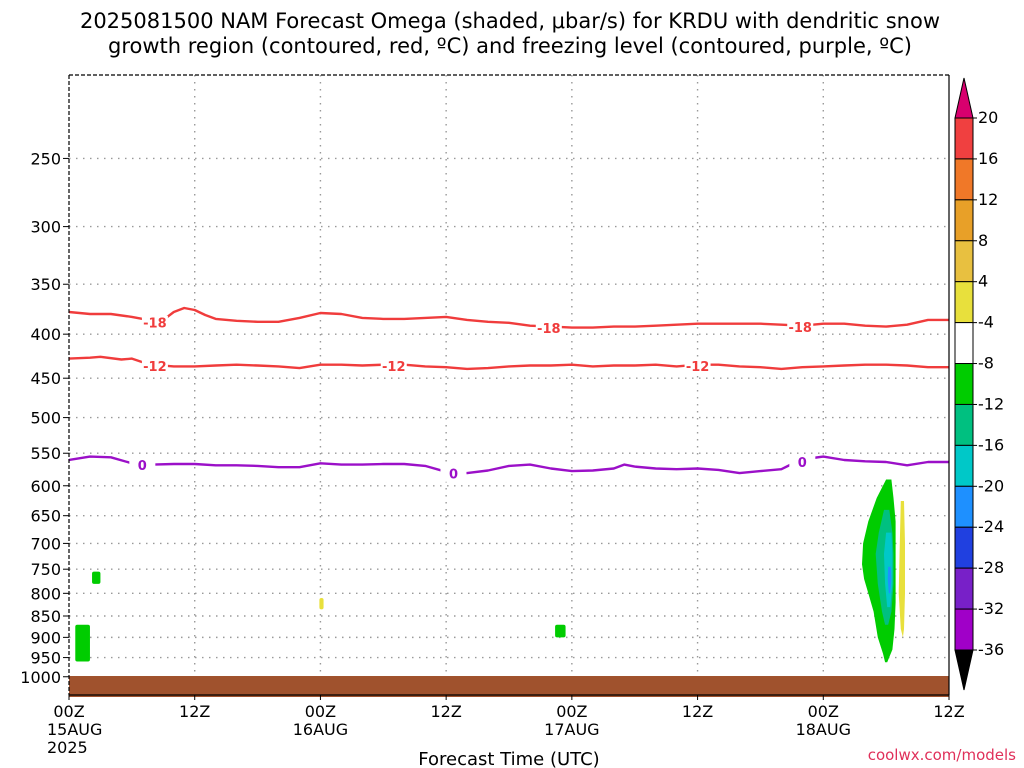 The height and width of the screenshot is (768, 1024). I want to click on colorbar-label: -24, so click(991, 526).